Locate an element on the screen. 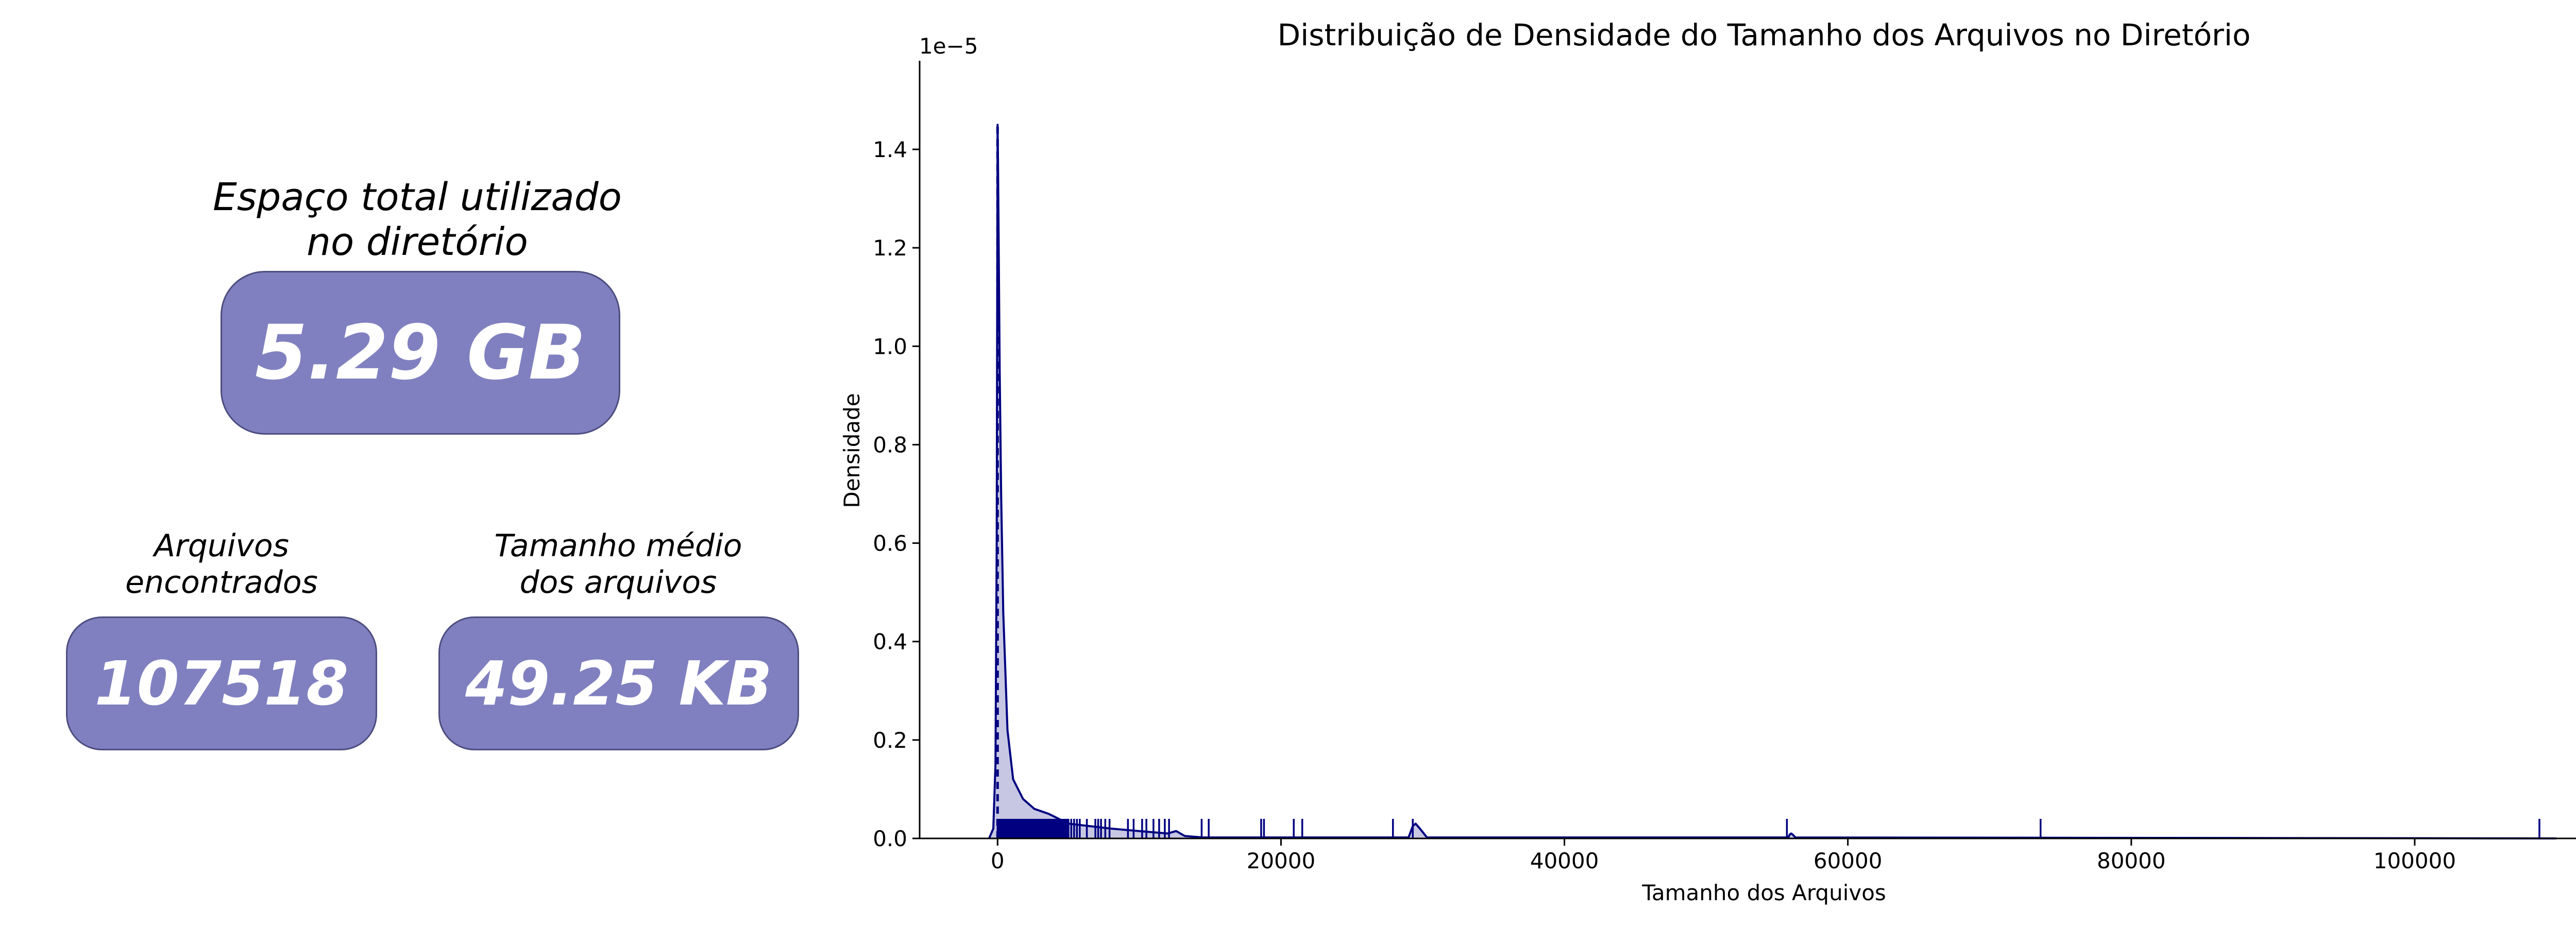 Image resolution: width=2576 pixels, height=927 pixels. kpi-average-label-line1: Tamanho médio is located at coordinates (618, 546).